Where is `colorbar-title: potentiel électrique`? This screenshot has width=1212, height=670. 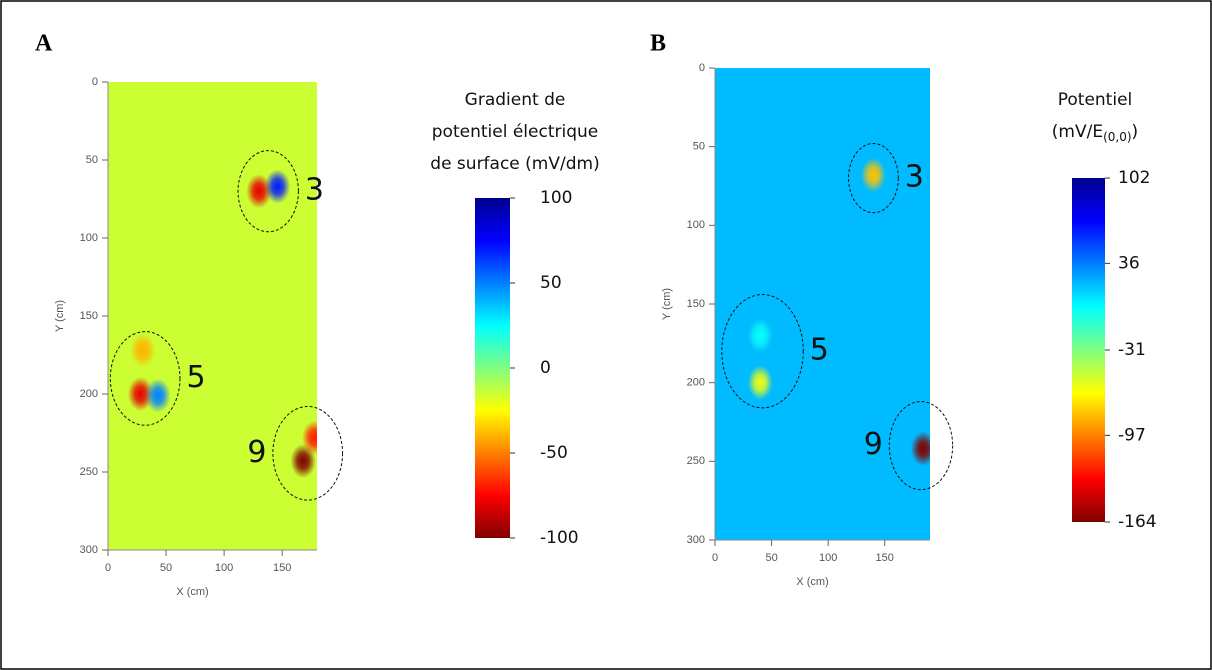 colorbar-title: potentiel électrique is located at coordinates (515, 132).